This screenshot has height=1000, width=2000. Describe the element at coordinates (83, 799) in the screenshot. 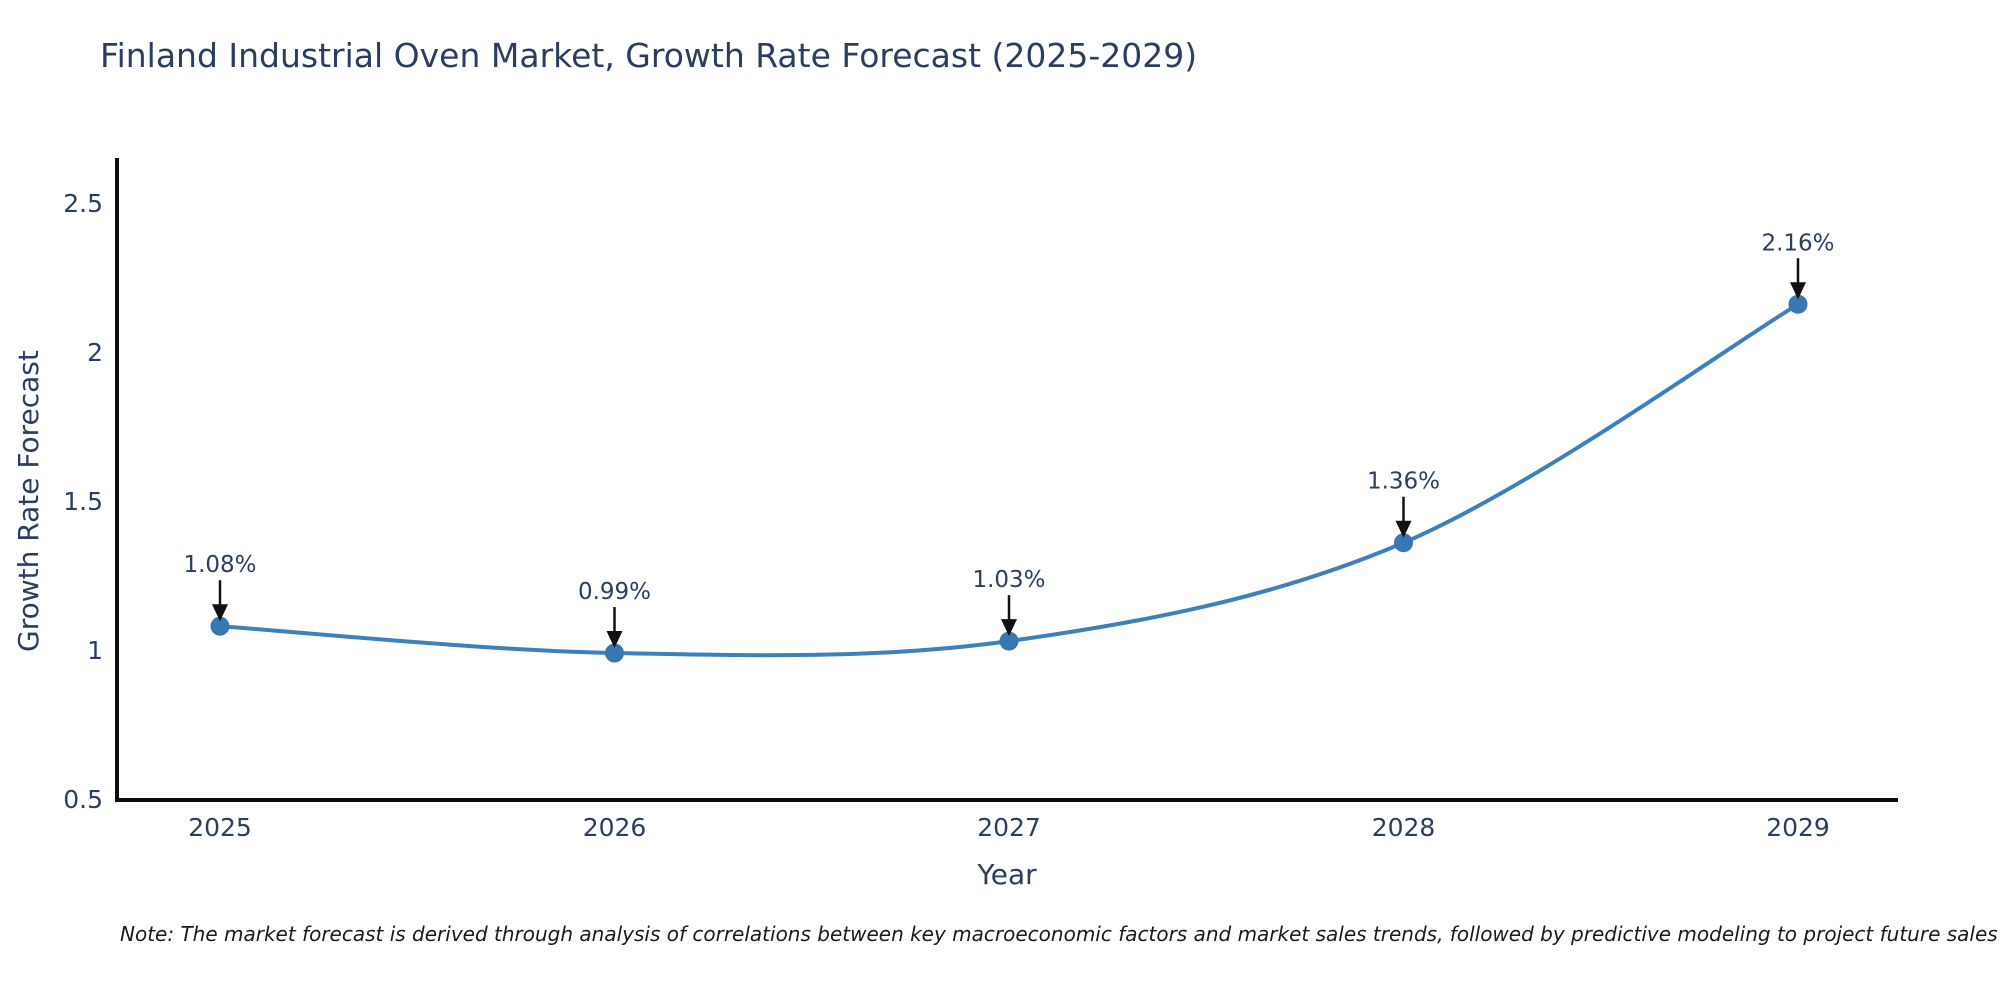

I see `y-tick-label: 0.5` at that location.